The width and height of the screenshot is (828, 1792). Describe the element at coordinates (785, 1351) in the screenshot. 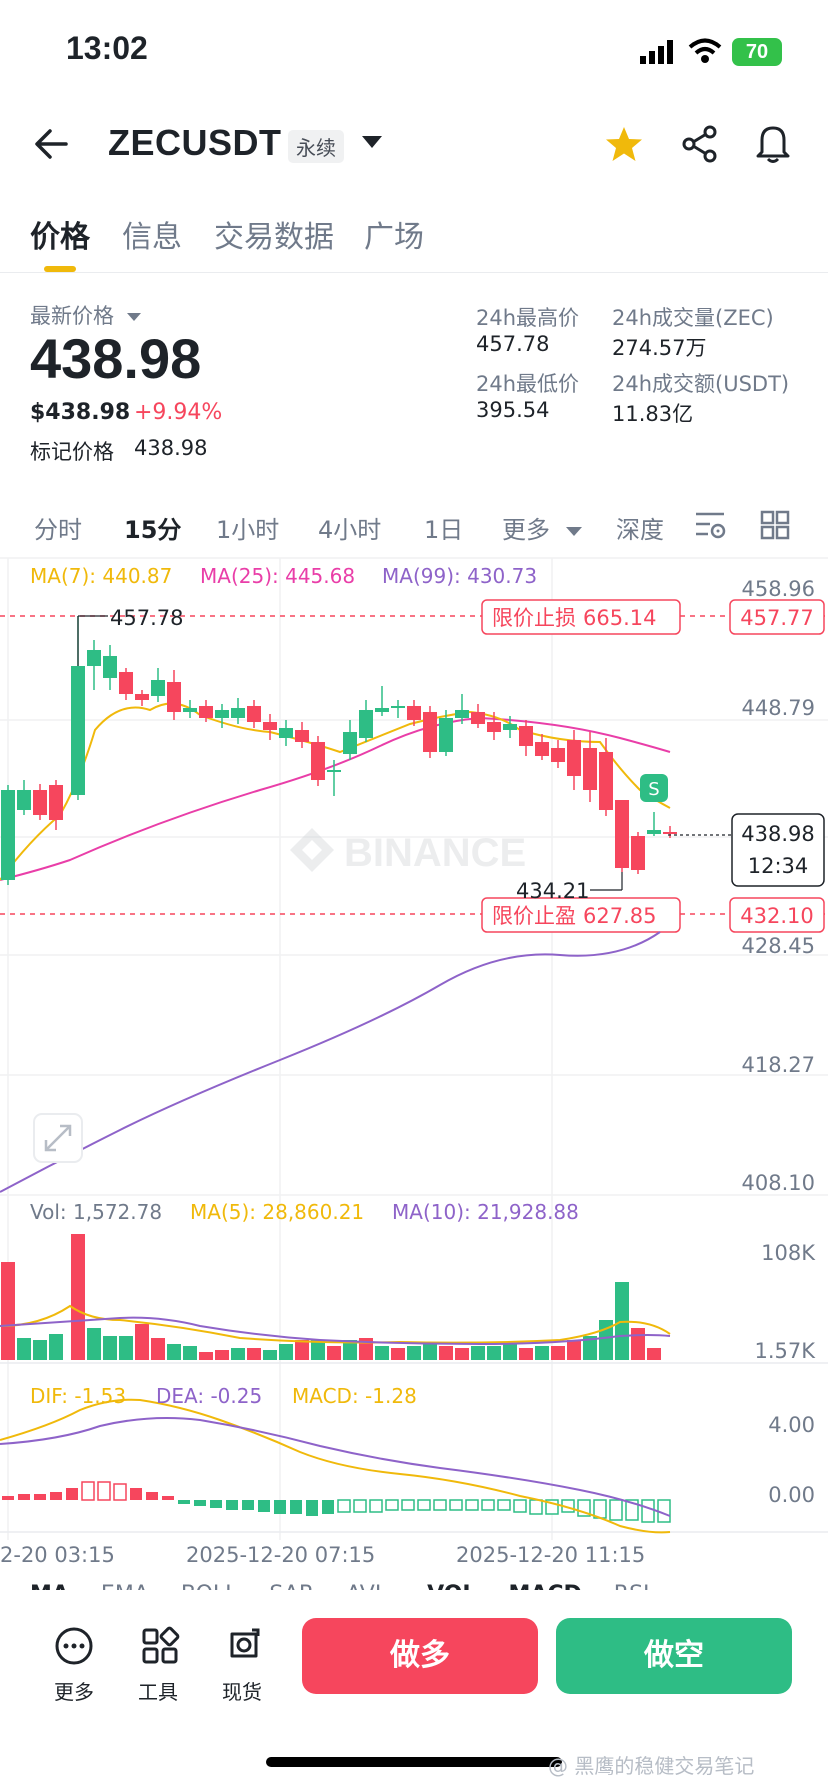

I see `vol-axis-bottom: 1.57K` at that location.